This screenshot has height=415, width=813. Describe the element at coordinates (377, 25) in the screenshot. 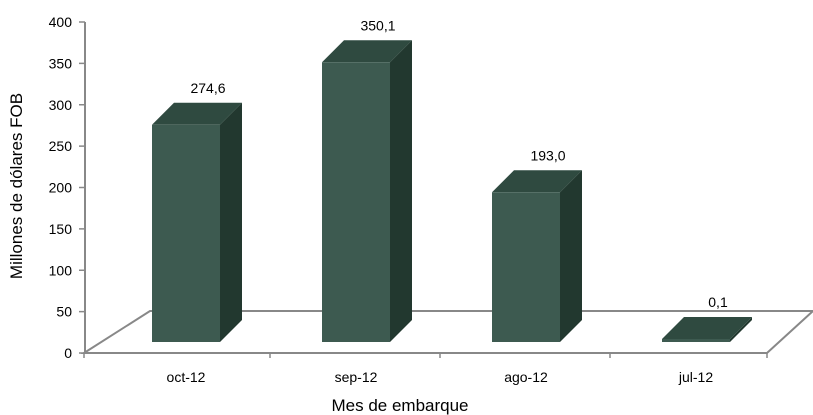

I see `data-label: 350,1` at that location.